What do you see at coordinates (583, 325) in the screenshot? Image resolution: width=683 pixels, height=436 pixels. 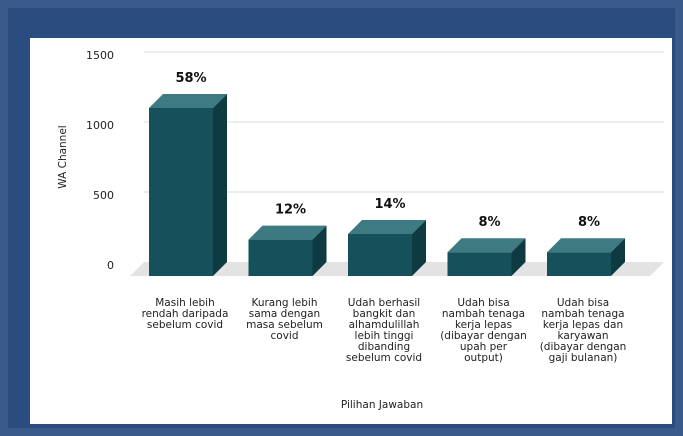 I see `x-tick-label-line: kerja lepas dan` at bounding box center [583, 325].